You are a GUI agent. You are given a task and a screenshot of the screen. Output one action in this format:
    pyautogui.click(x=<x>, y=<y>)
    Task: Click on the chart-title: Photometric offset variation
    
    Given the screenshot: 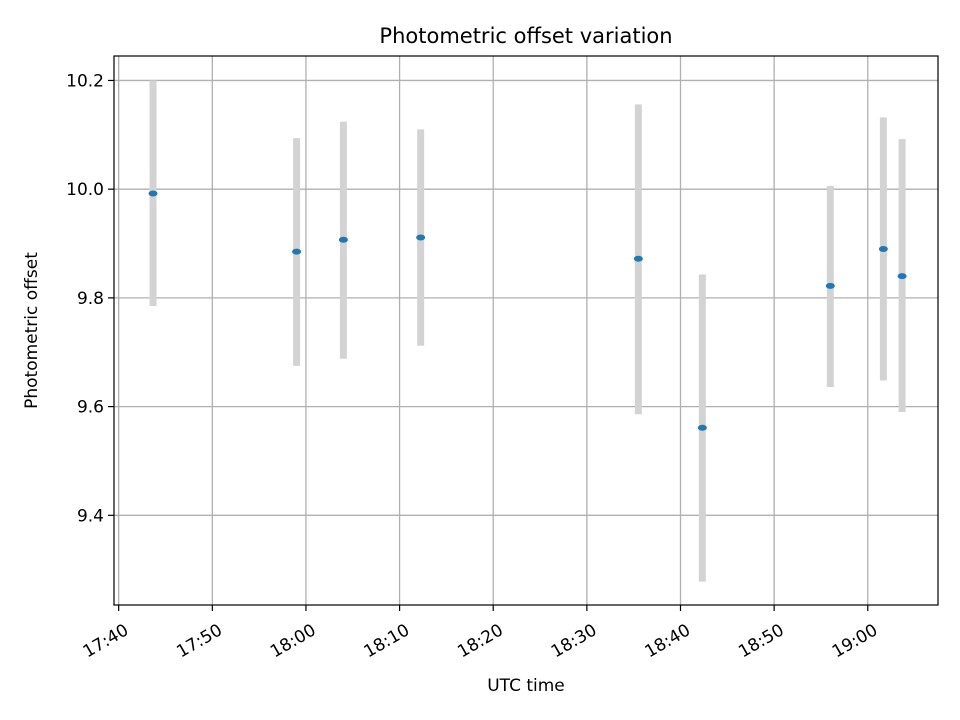 What is the action you would take?
    pyautogui.click(x=525, y=36)
    